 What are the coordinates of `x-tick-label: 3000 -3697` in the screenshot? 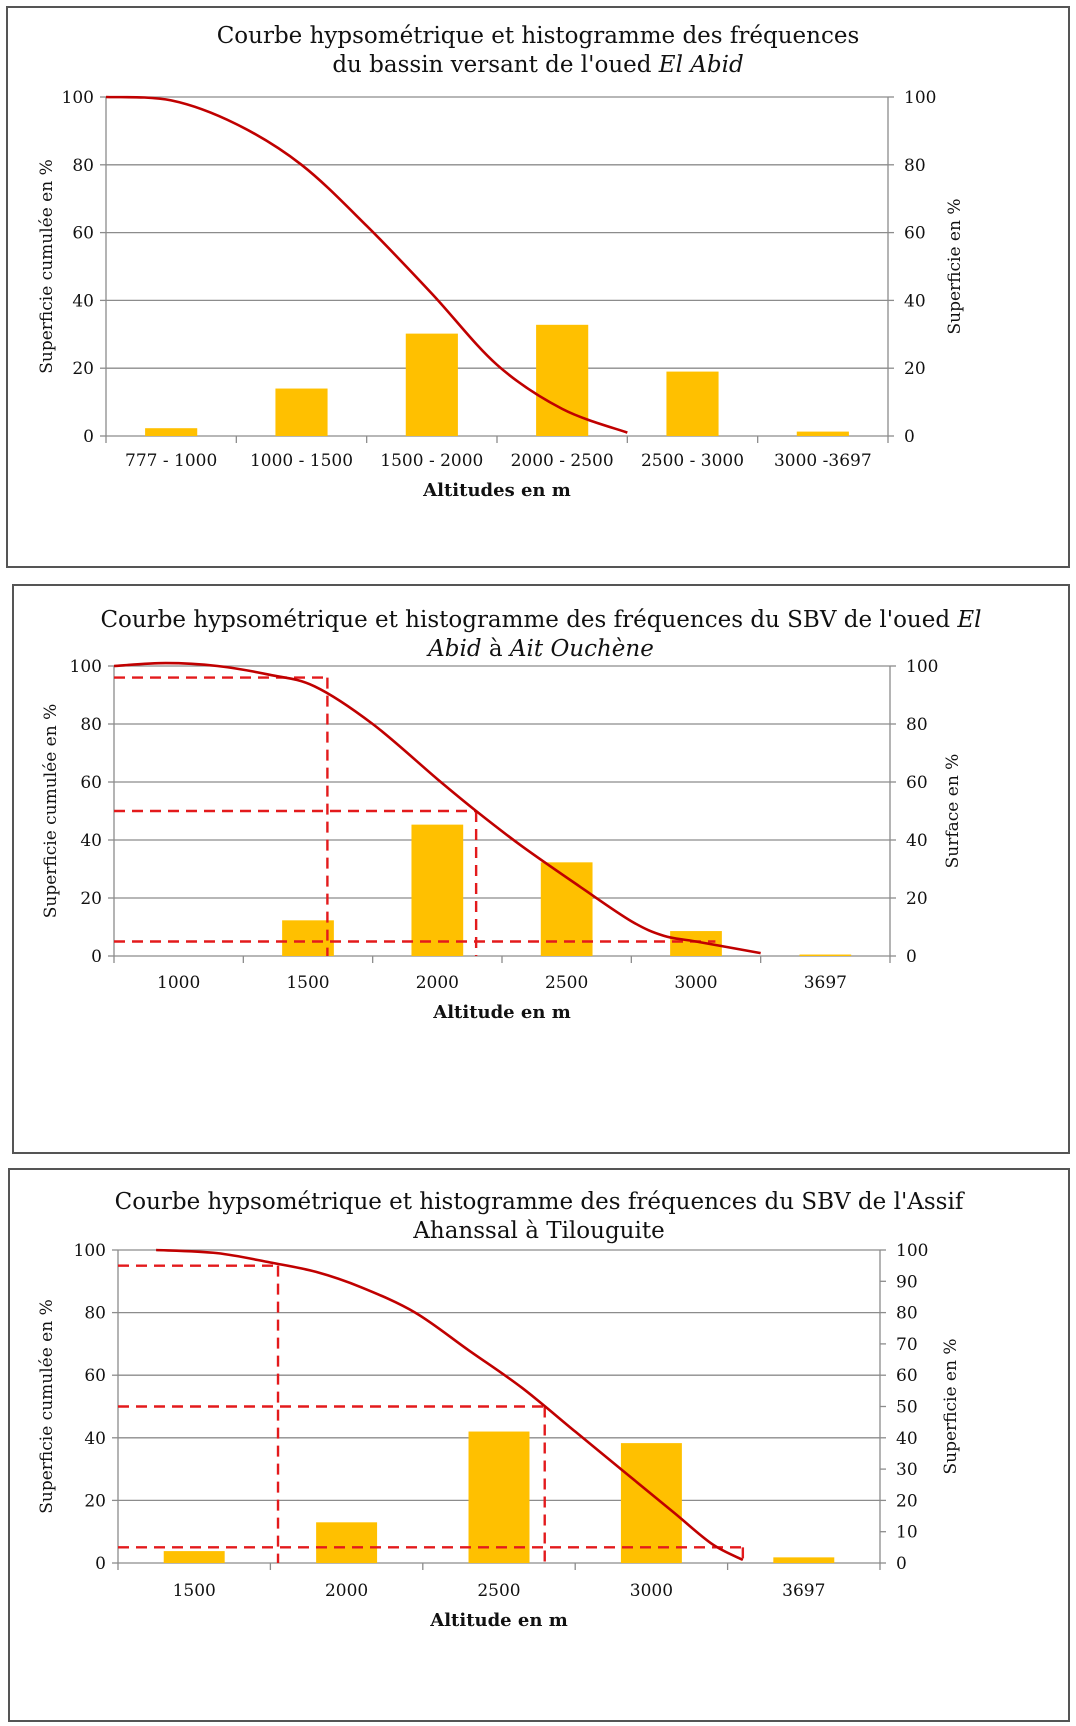 It's located at (823, 461).